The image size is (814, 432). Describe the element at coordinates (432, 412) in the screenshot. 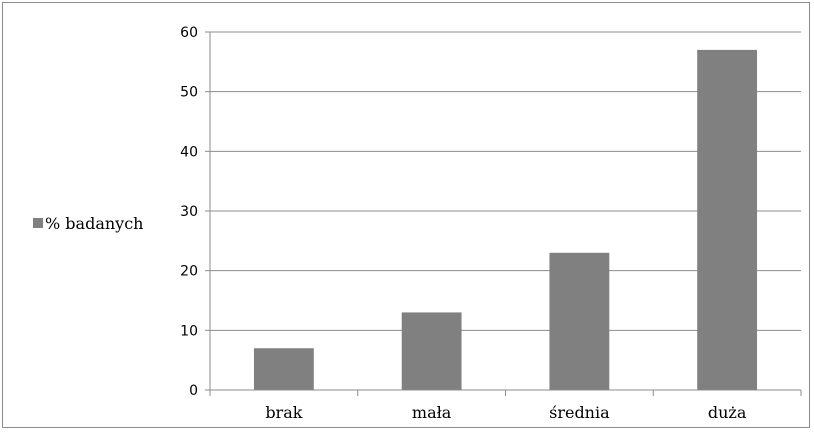

I see `x-category-label: mała` at that location.